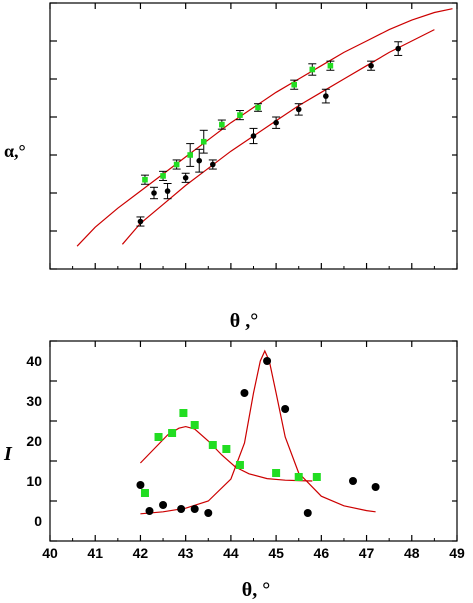 The height and width of the screenshot is (603, 473). What do you see at coordinates (412, 553) in the screenshot?
I see `x-tick-label: 48` at bounding box center [412, 553].